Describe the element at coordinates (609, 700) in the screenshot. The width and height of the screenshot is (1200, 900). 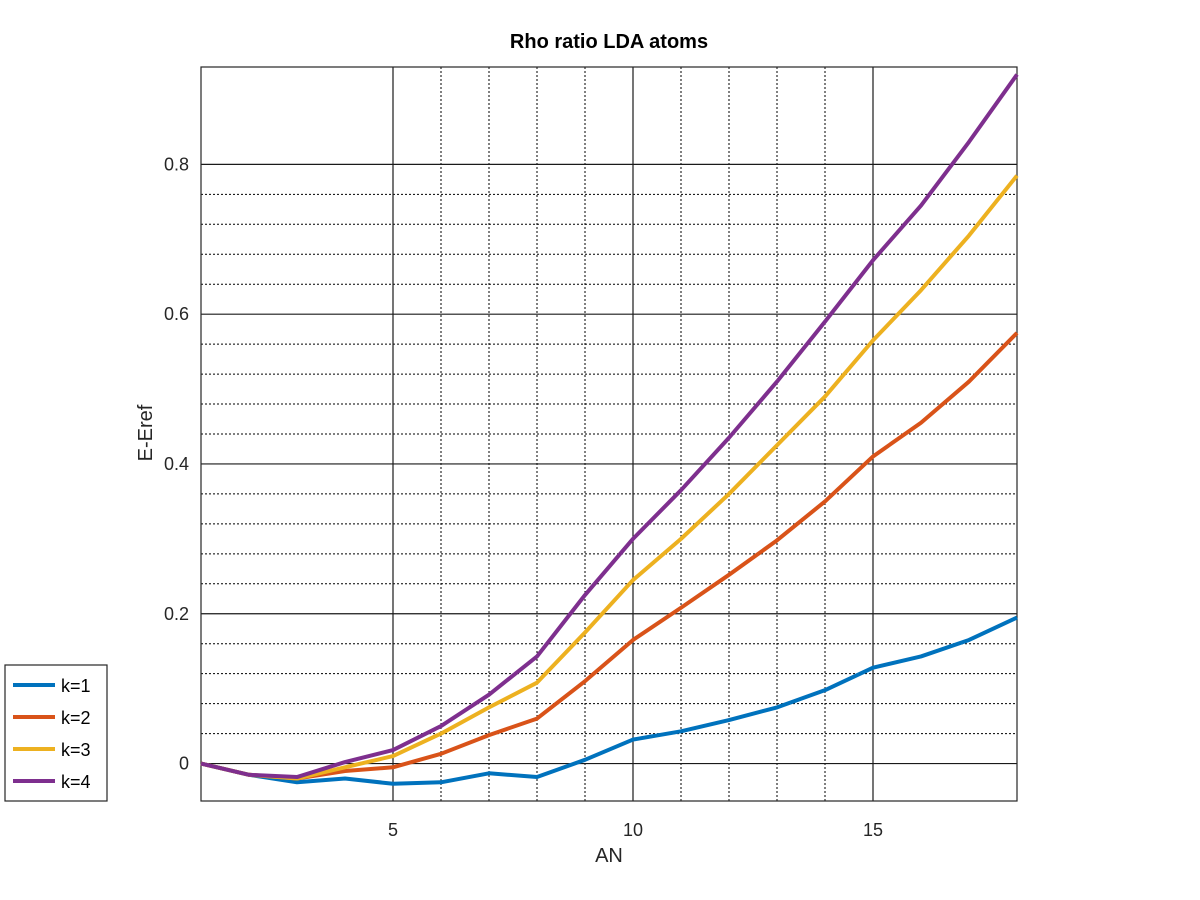
I see `series-line-k=1` at that location.